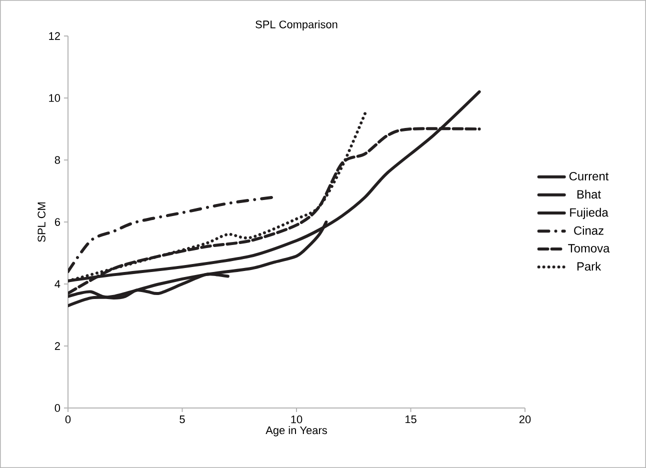 The width and height of the screenshot is (646, 468). What do you see at coordinates (57, 284) in the screenshot?
I see `y-tick-label: 4` at bounding box center [57, 284].